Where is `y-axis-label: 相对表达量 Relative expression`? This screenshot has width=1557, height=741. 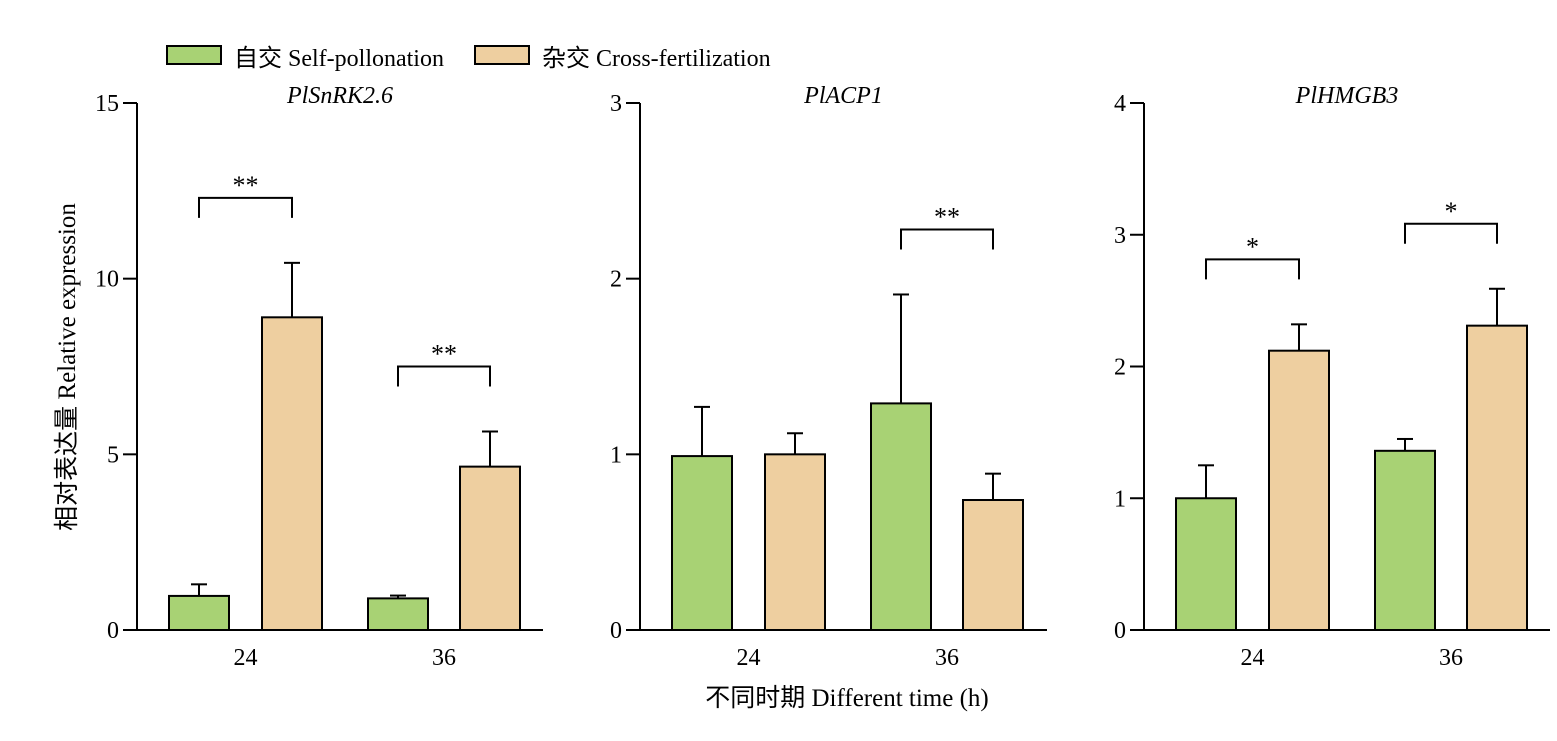
y-axis-label: 相对表达量 Relative expression is located at coordinates (67, 367).